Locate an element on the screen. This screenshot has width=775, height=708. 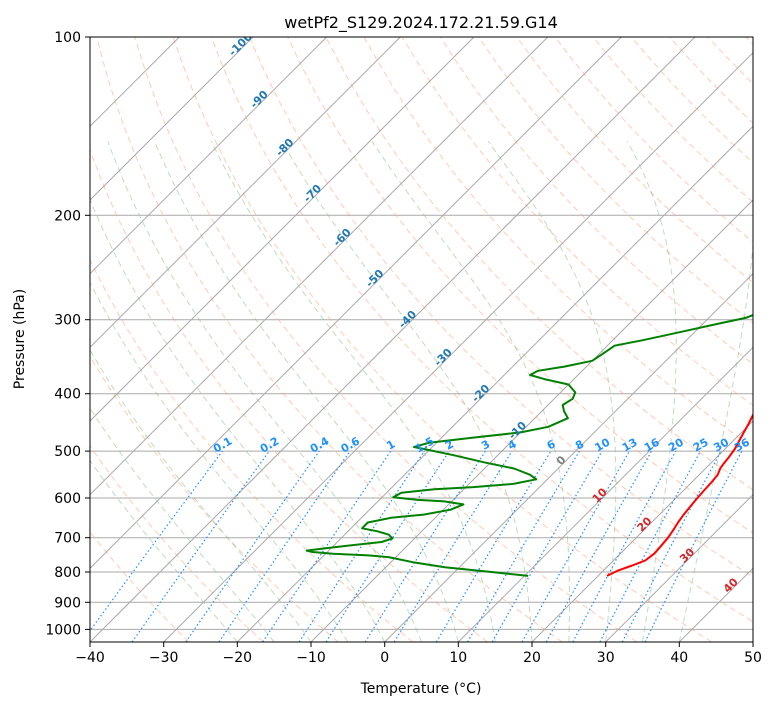
y-tick-label: 100 is located at coordinates (67, 38).